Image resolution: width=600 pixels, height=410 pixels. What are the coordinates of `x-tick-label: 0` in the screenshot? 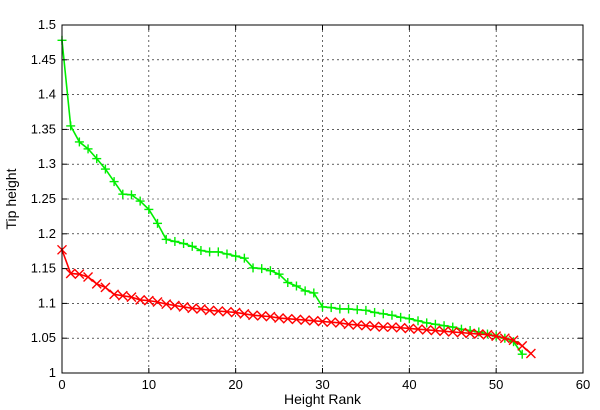 It's located at (61, 384).